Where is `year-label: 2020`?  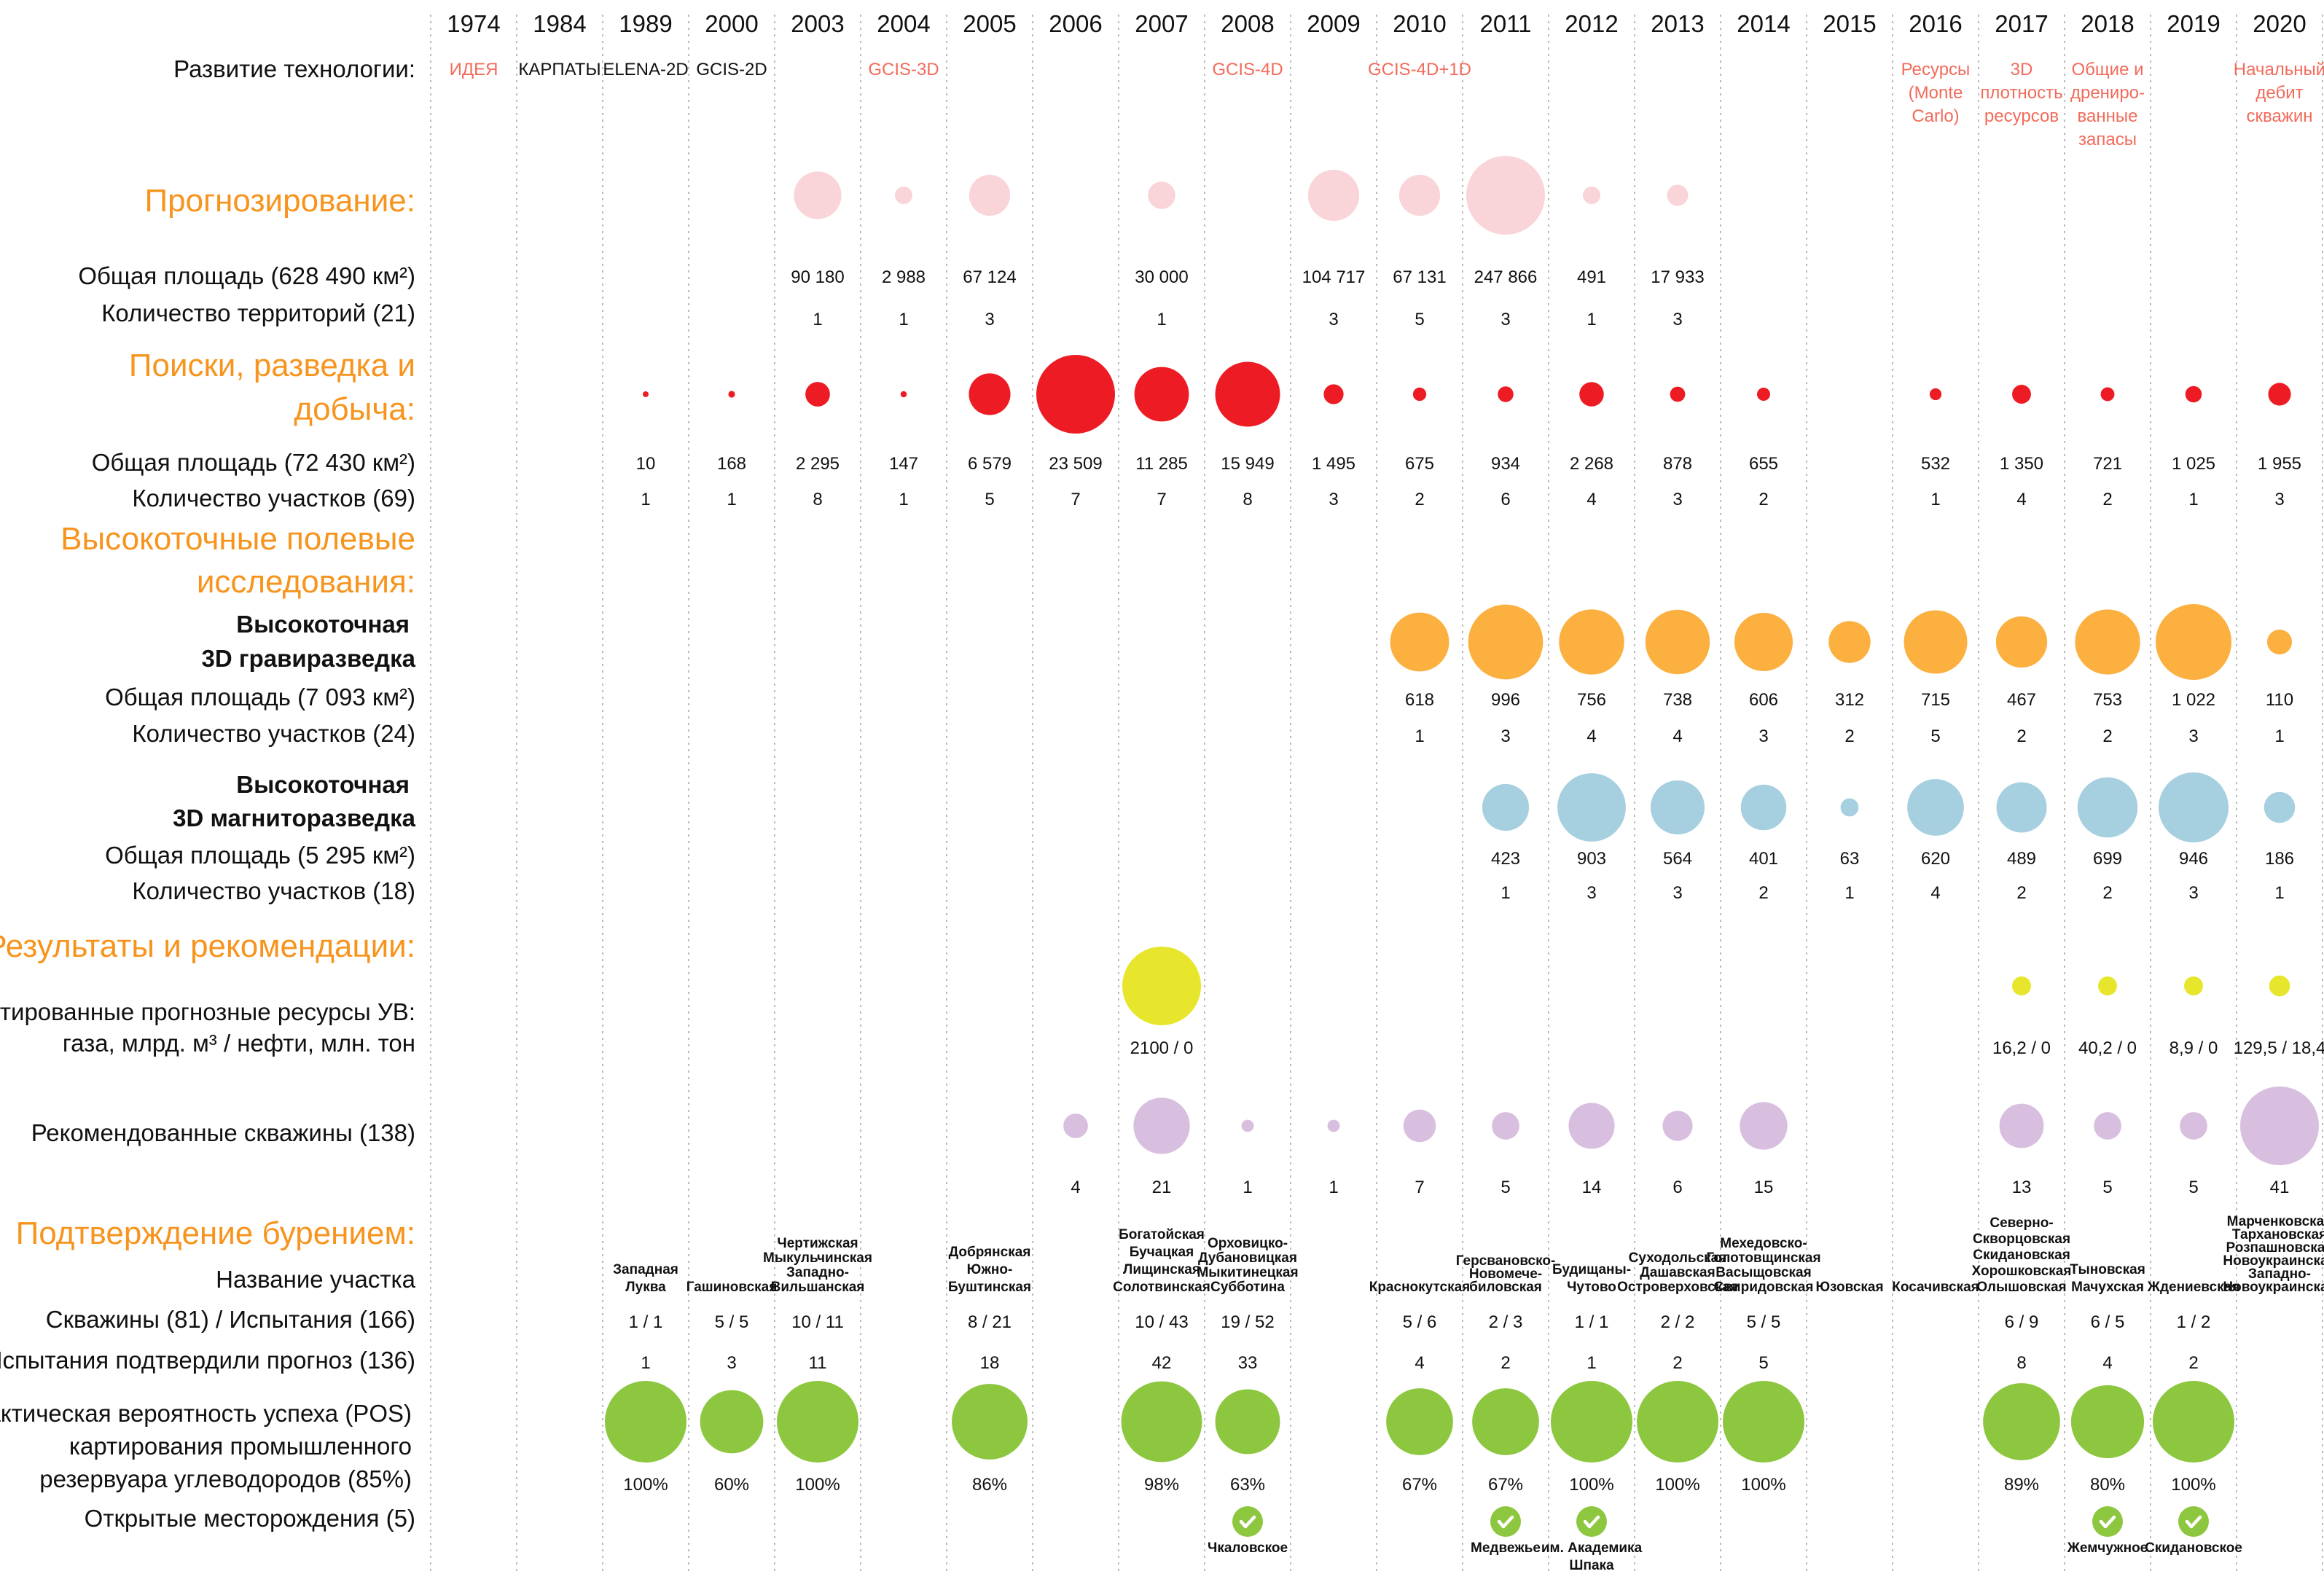 year-label: 2020 is located at coordinates (2279, 23).